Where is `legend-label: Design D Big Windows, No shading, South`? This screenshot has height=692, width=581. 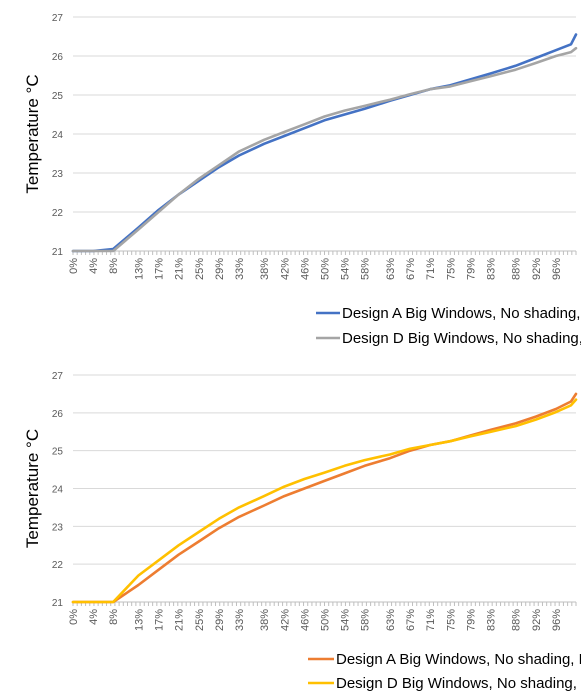 legend-label: Design D Big Windows, No shading, South is located at coordinates (461, 338).